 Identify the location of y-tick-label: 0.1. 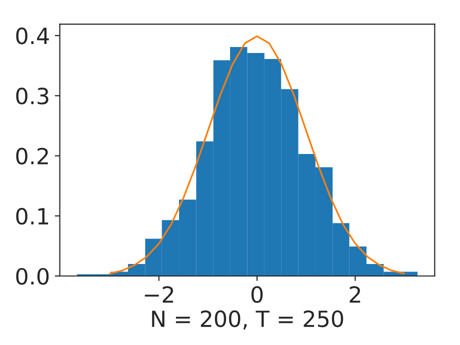
(32, 216).